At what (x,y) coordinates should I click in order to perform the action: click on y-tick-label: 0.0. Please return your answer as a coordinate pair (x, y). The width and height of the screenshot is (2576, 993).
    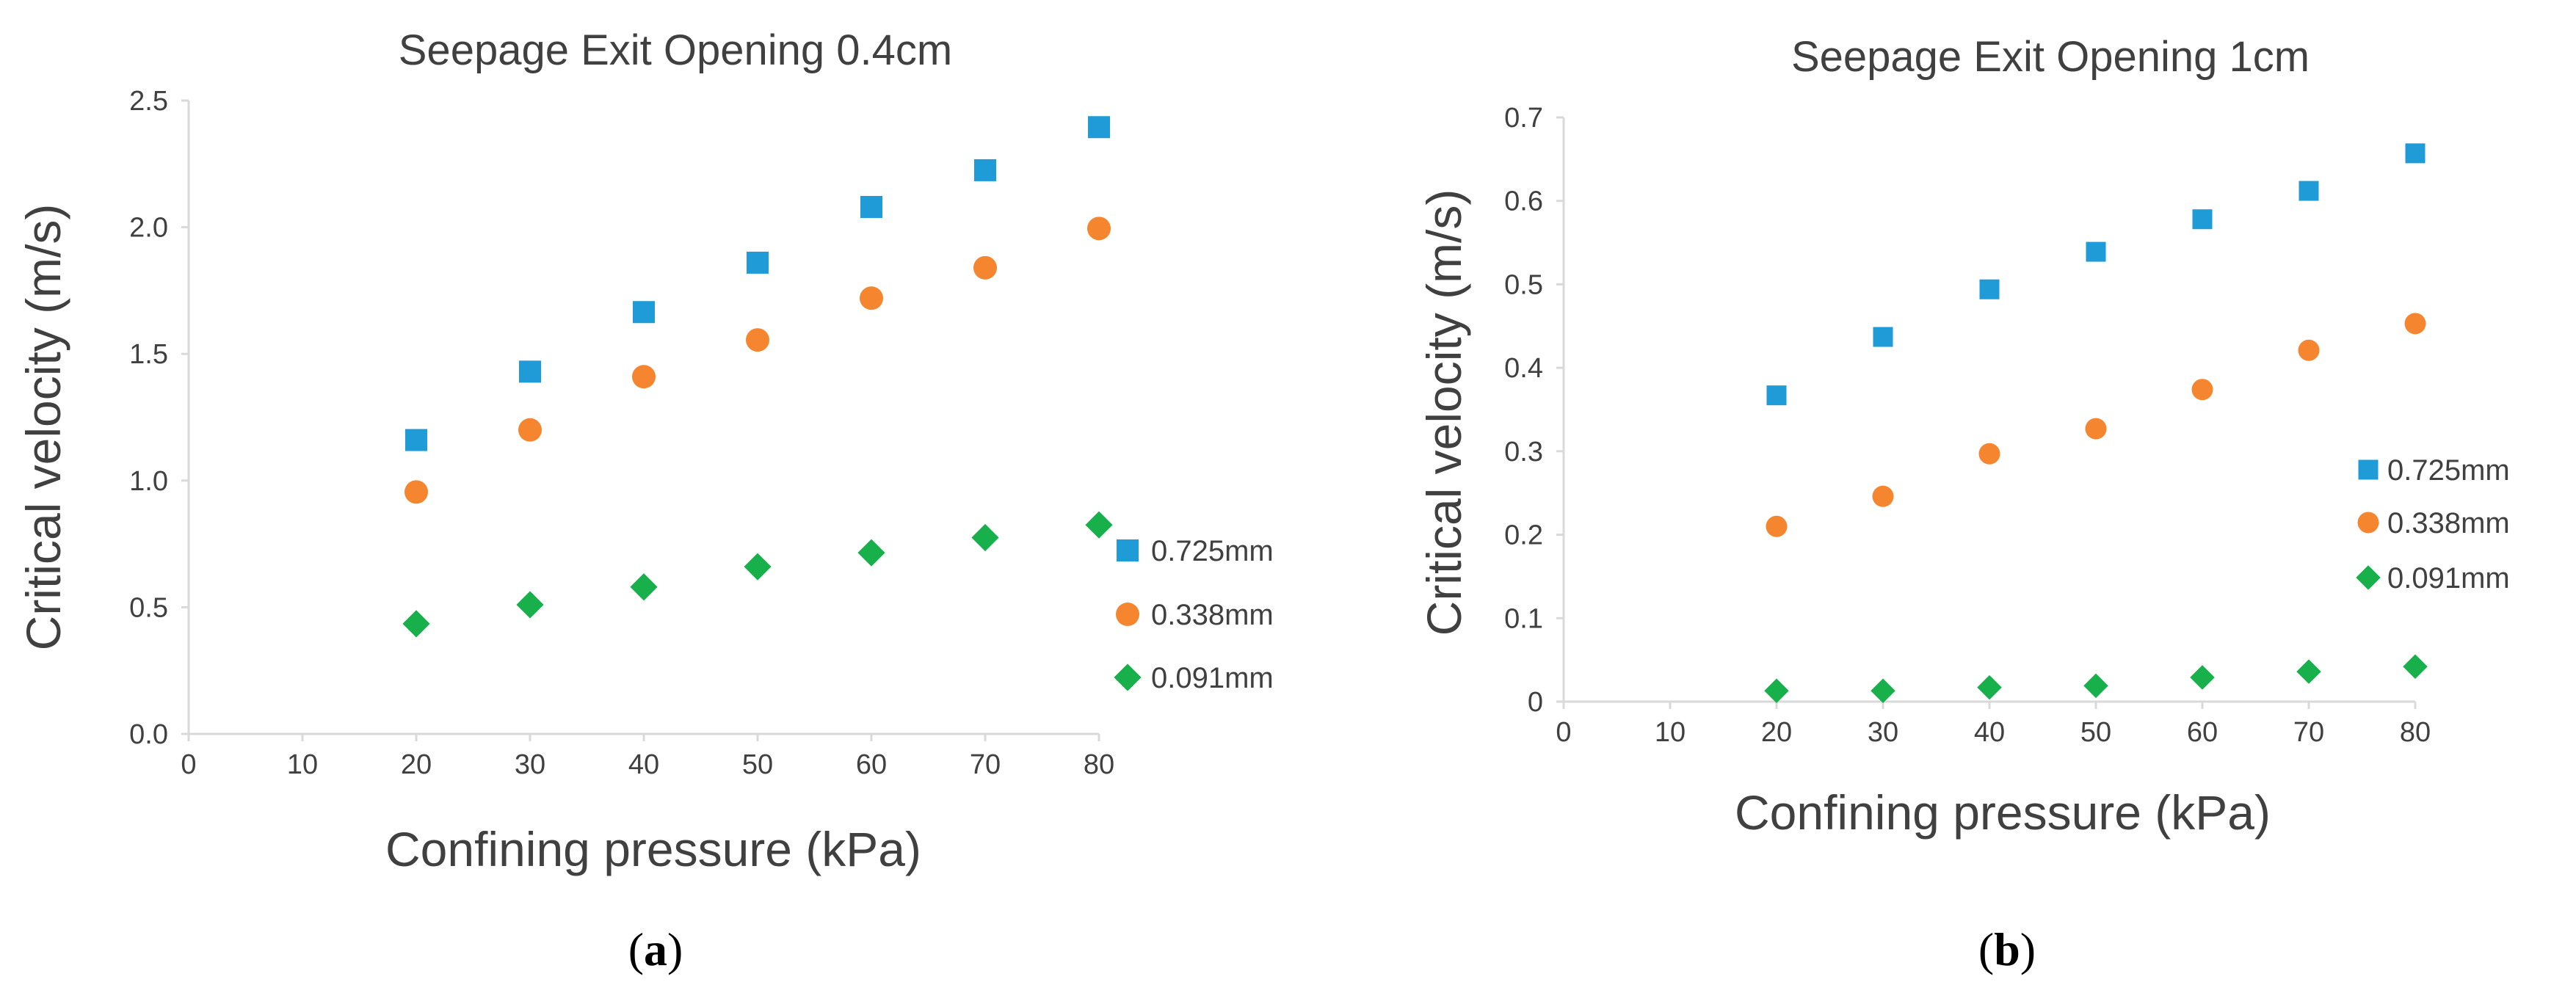
    Looking at the image, I should click on (148, 734).